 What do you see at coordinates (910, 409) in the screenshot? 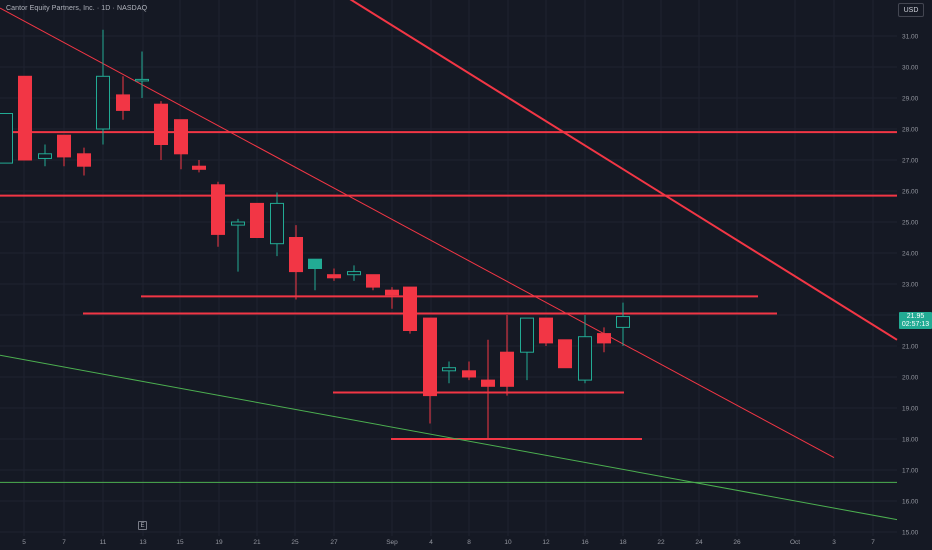
I see `price-tick-label: 19.00` at bounding box center [910, 409].